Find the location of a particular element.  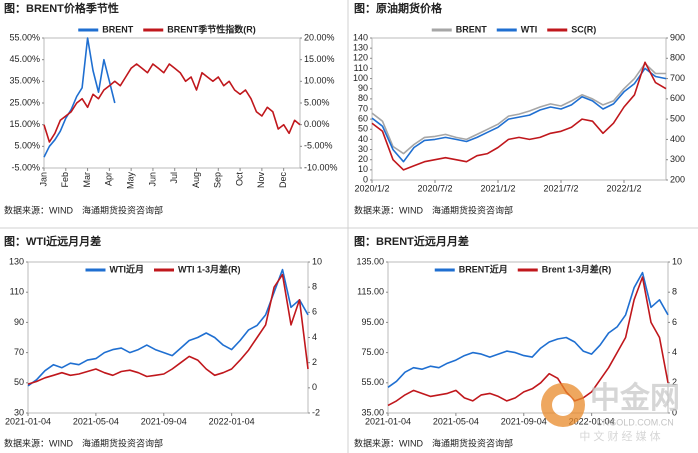

y-tick-label: 45.00% is located at coordinates (24, 59).